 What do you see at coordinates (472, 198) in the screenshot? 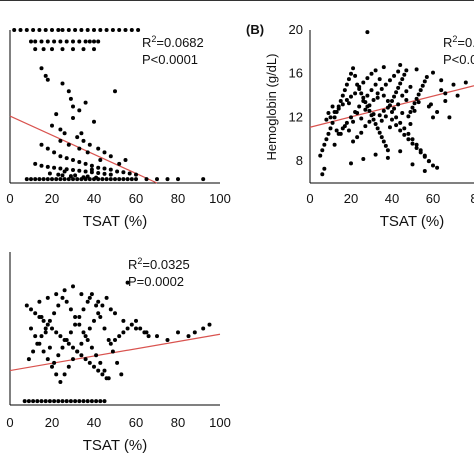
I see `x-tick-label: 8` at bounding box center [472, 198].